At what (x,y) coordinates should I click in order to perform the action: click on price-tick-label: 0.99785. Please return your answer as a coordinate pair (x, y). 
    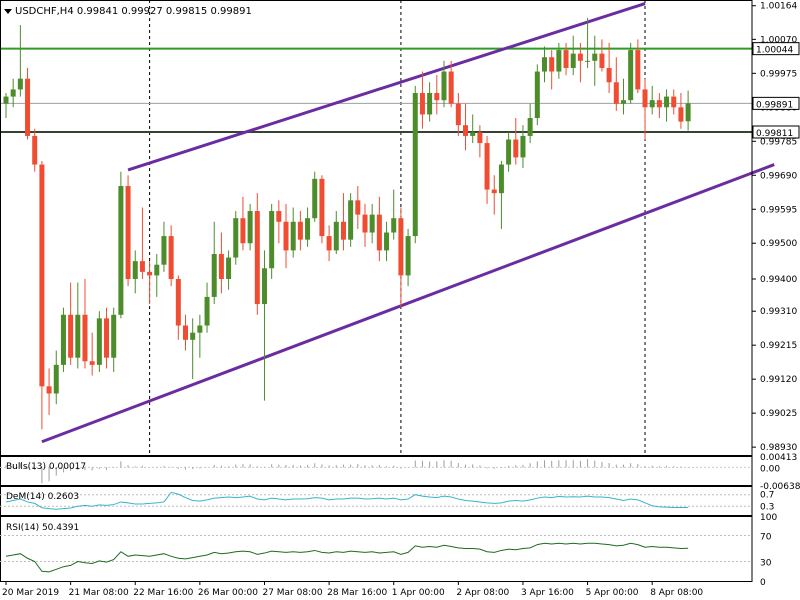
    Looking at the image, I should click on (778, 142).